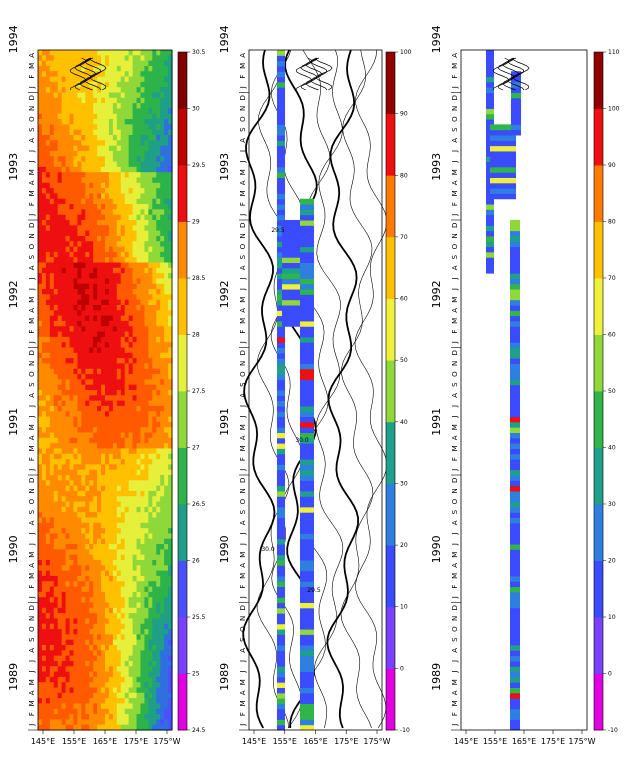  Describe the element at coordinates (32, 384) in the screenshot. I see `month-label: S` at that location.